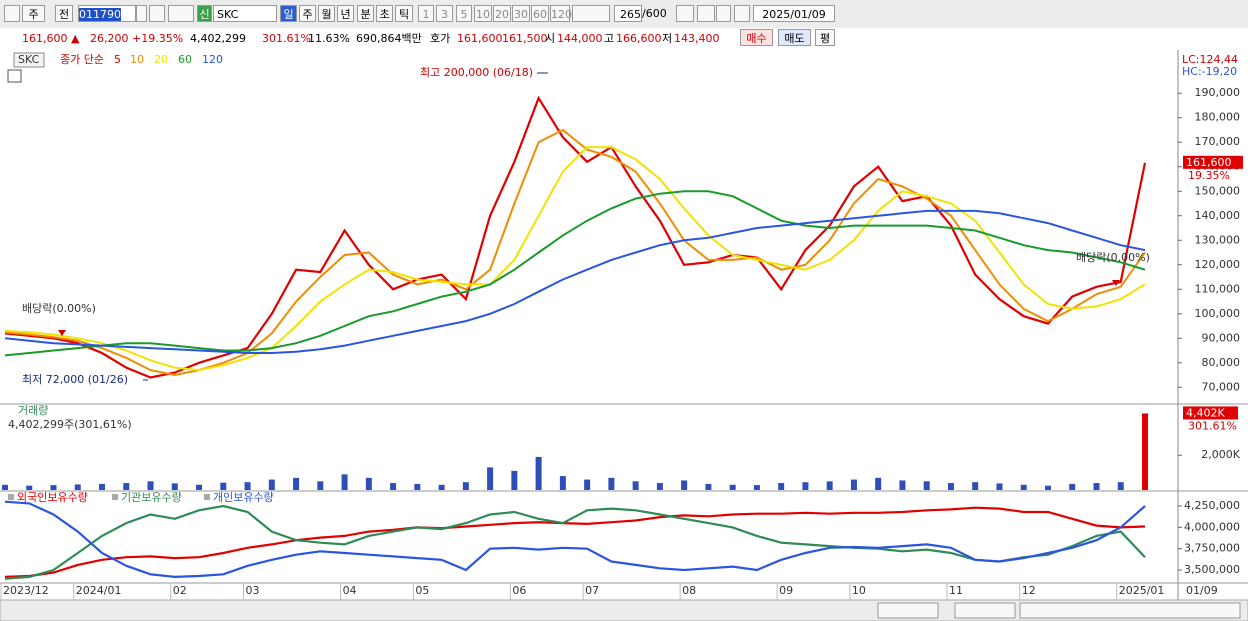  I want to click on amount: 690,864백만, so click(389, 38).